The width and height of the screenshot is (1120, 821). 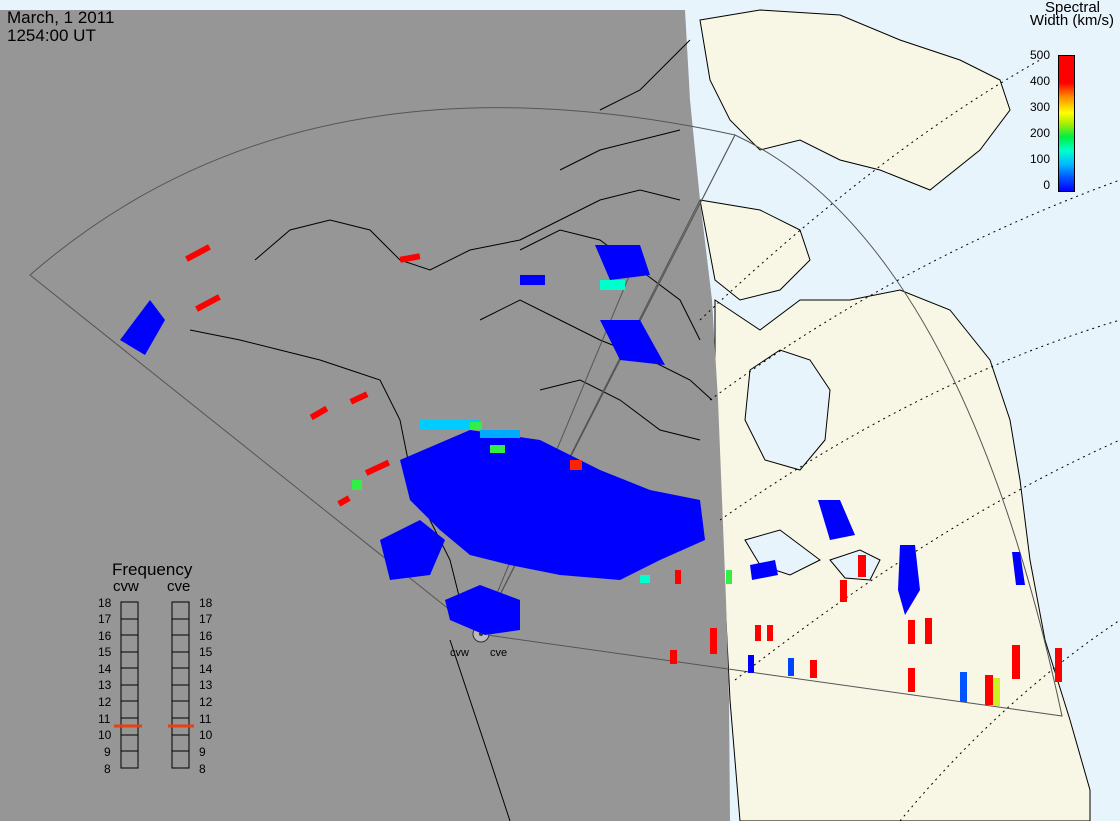 What do you see at coordinates (104, 719) in the screenshot?
I see `freq-tick-left: 11` at bounding box center [104, 719].